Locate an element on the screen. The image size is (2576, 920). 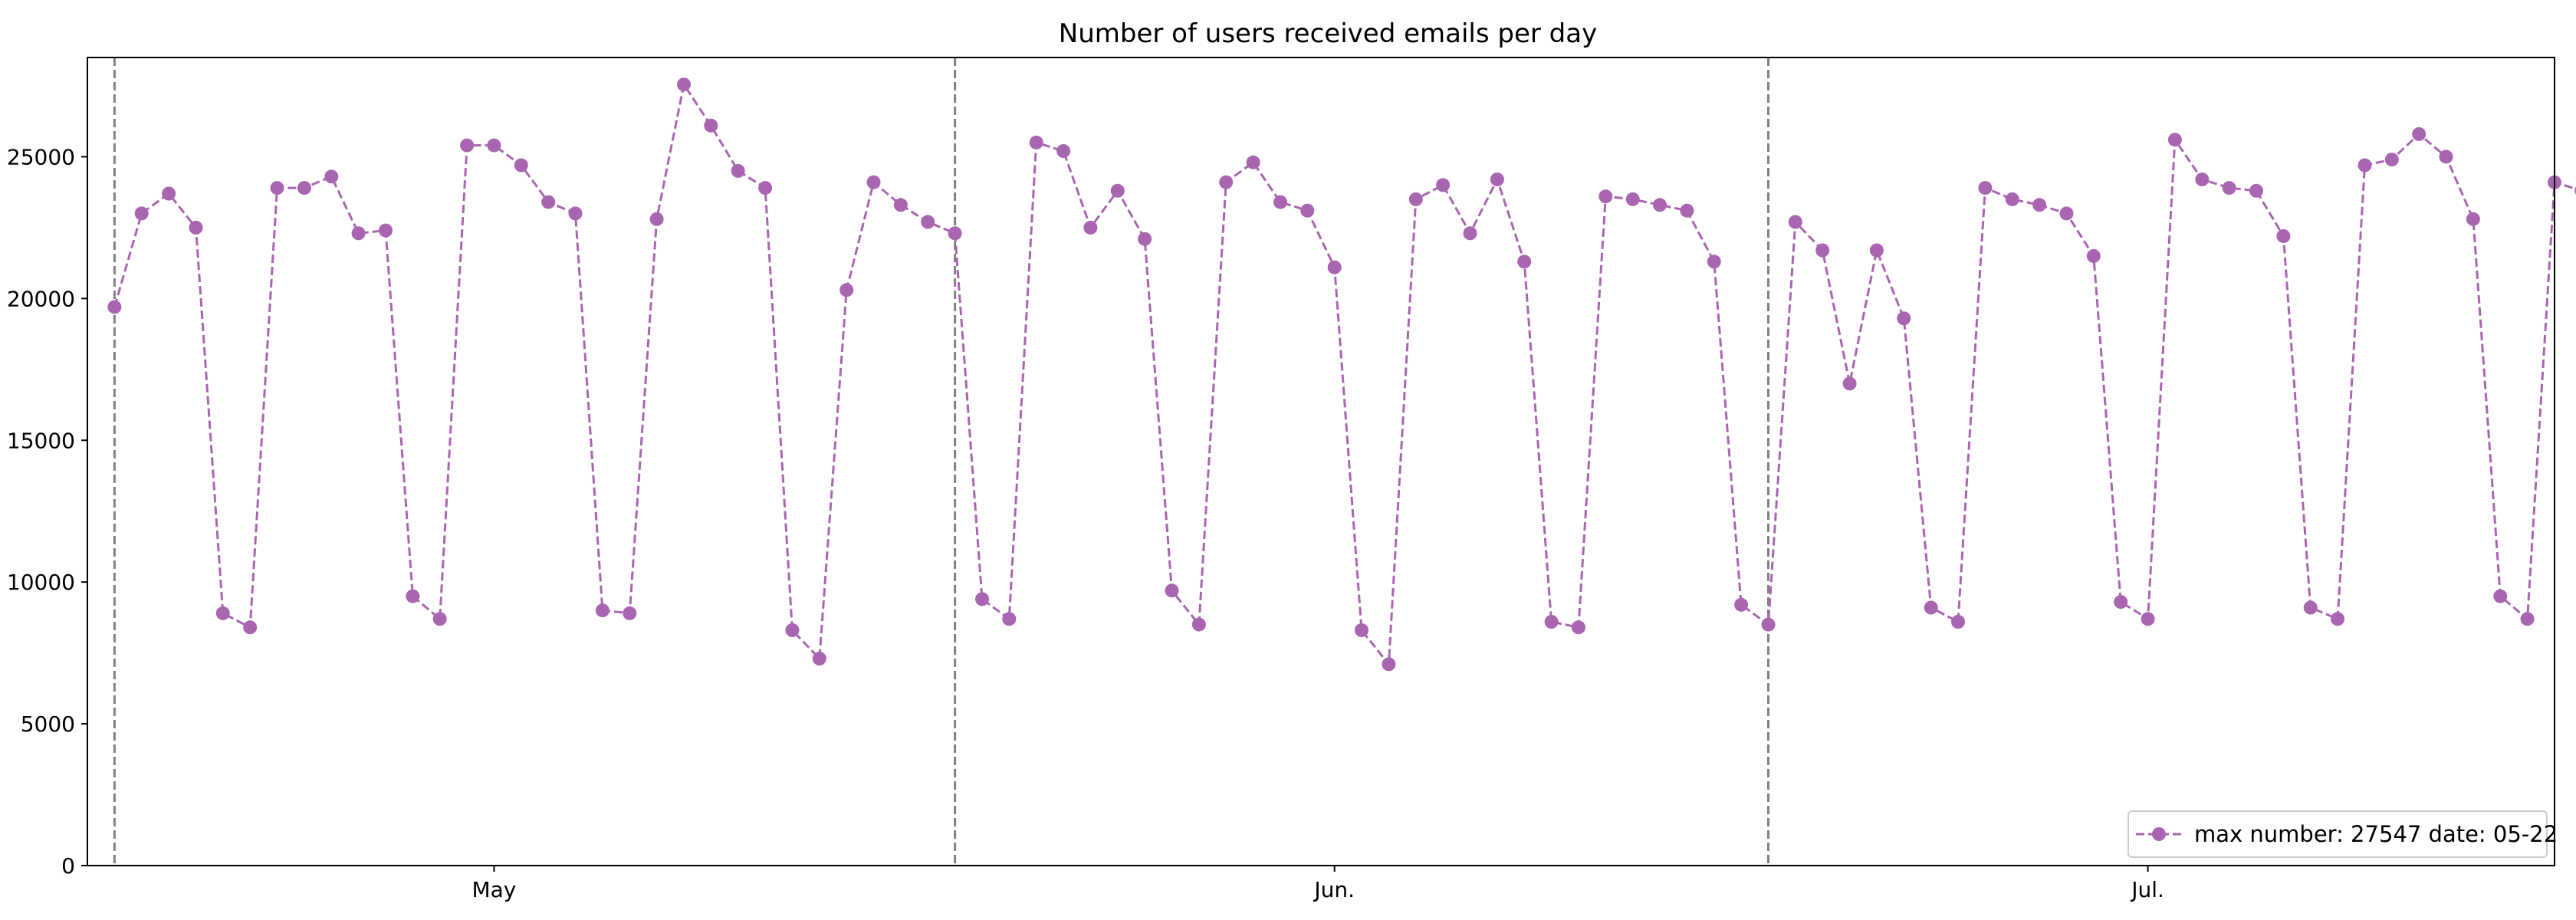
legend-box is located at coordinates (2338, 834).